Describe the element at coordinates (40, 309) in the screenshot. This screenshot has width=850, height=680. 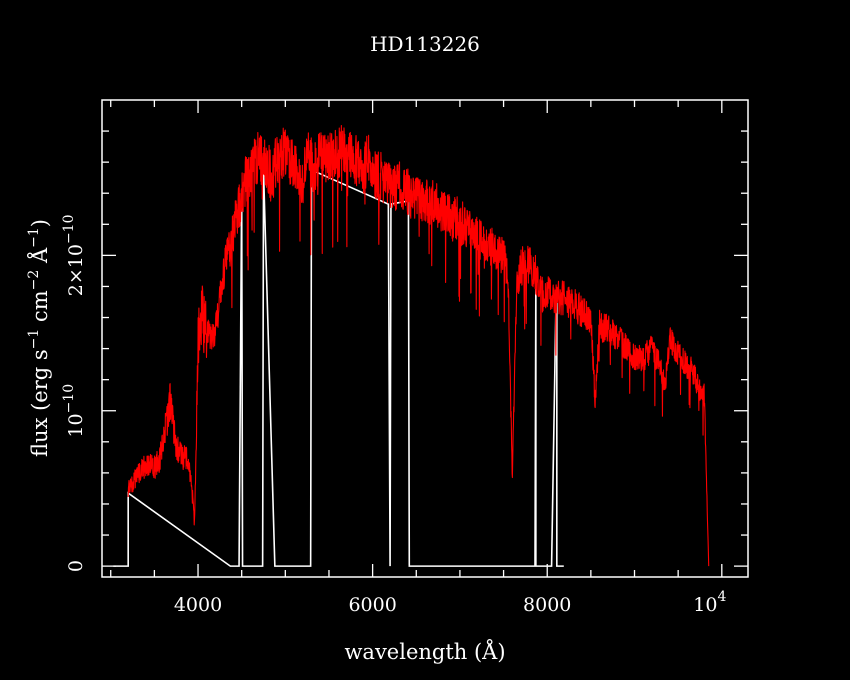
I see `y-label-part2: cm` at that location.